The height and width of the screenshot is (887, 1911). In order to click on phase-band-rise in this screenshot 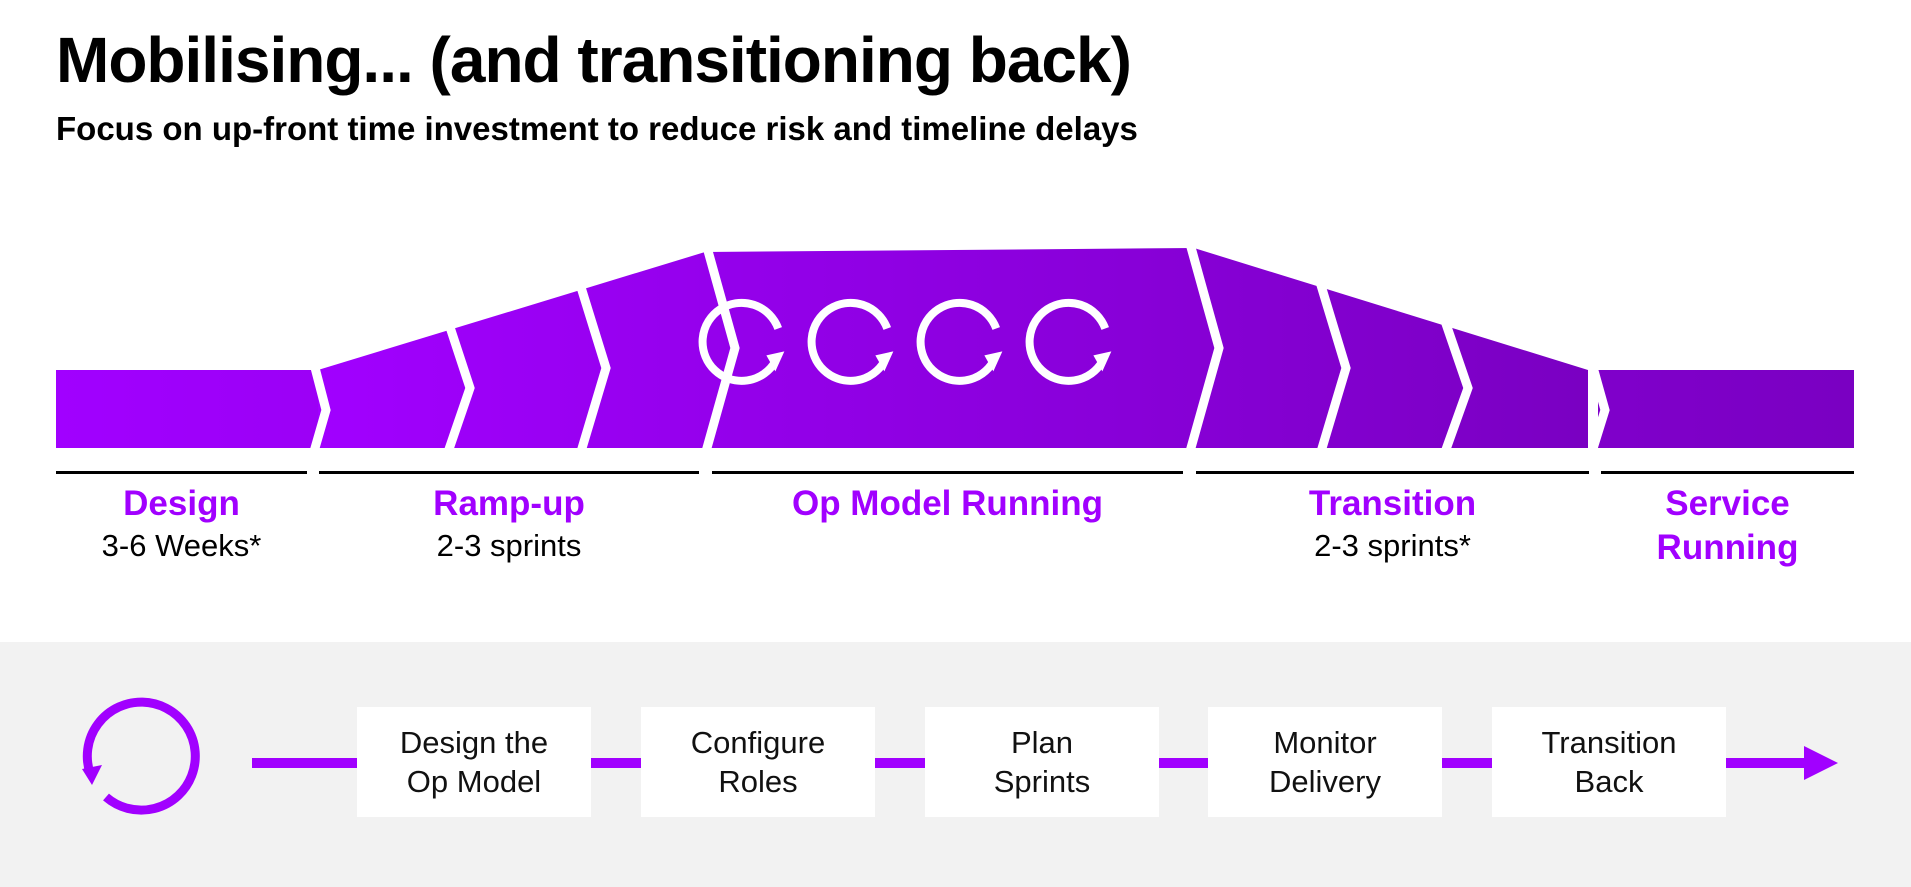, I will do `click(953, 348)`.